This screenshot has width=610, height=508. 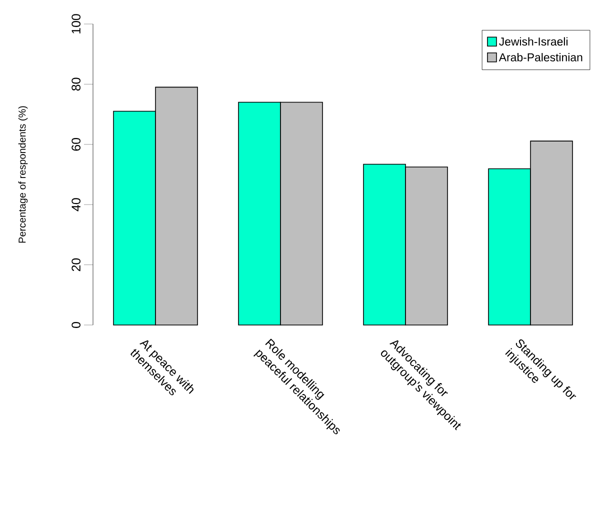 What do you see at coordinates (76, 325) in the screenshot?
I see `y-tick-label: 0` at bounding box center [76, 325].